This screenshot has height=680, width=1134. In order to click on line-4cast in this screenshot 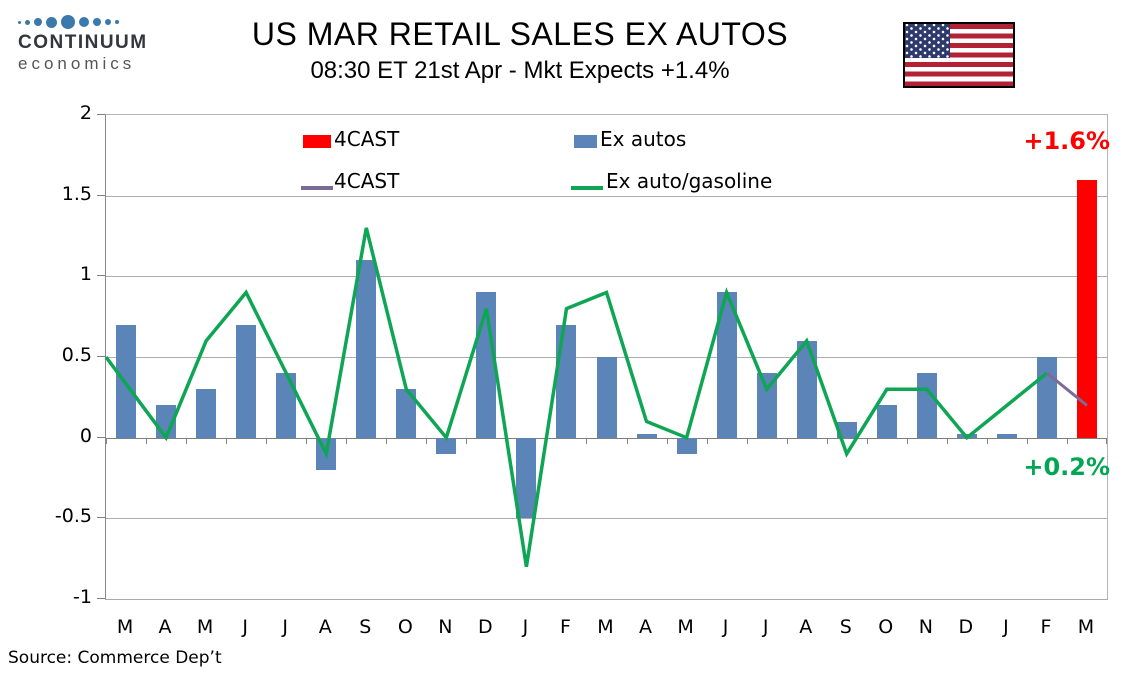, I will do `click(1066, 389)`.